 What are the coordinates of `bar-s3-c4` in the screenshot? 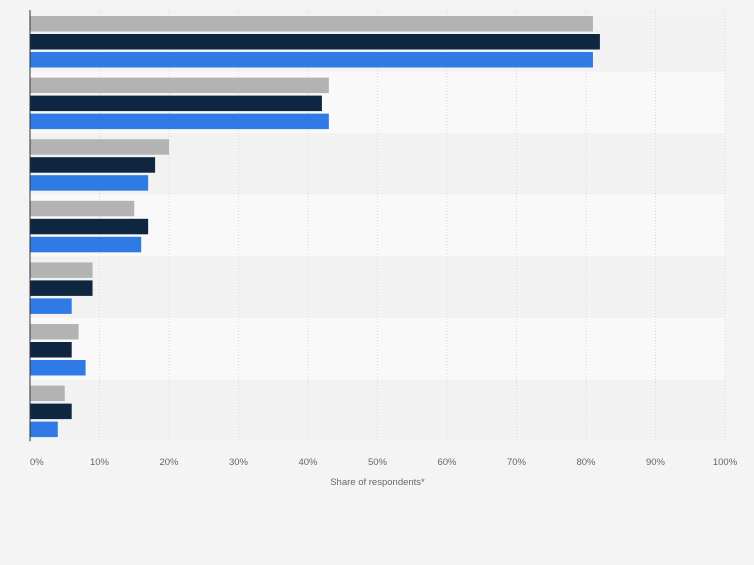 It's located at (86, 244).